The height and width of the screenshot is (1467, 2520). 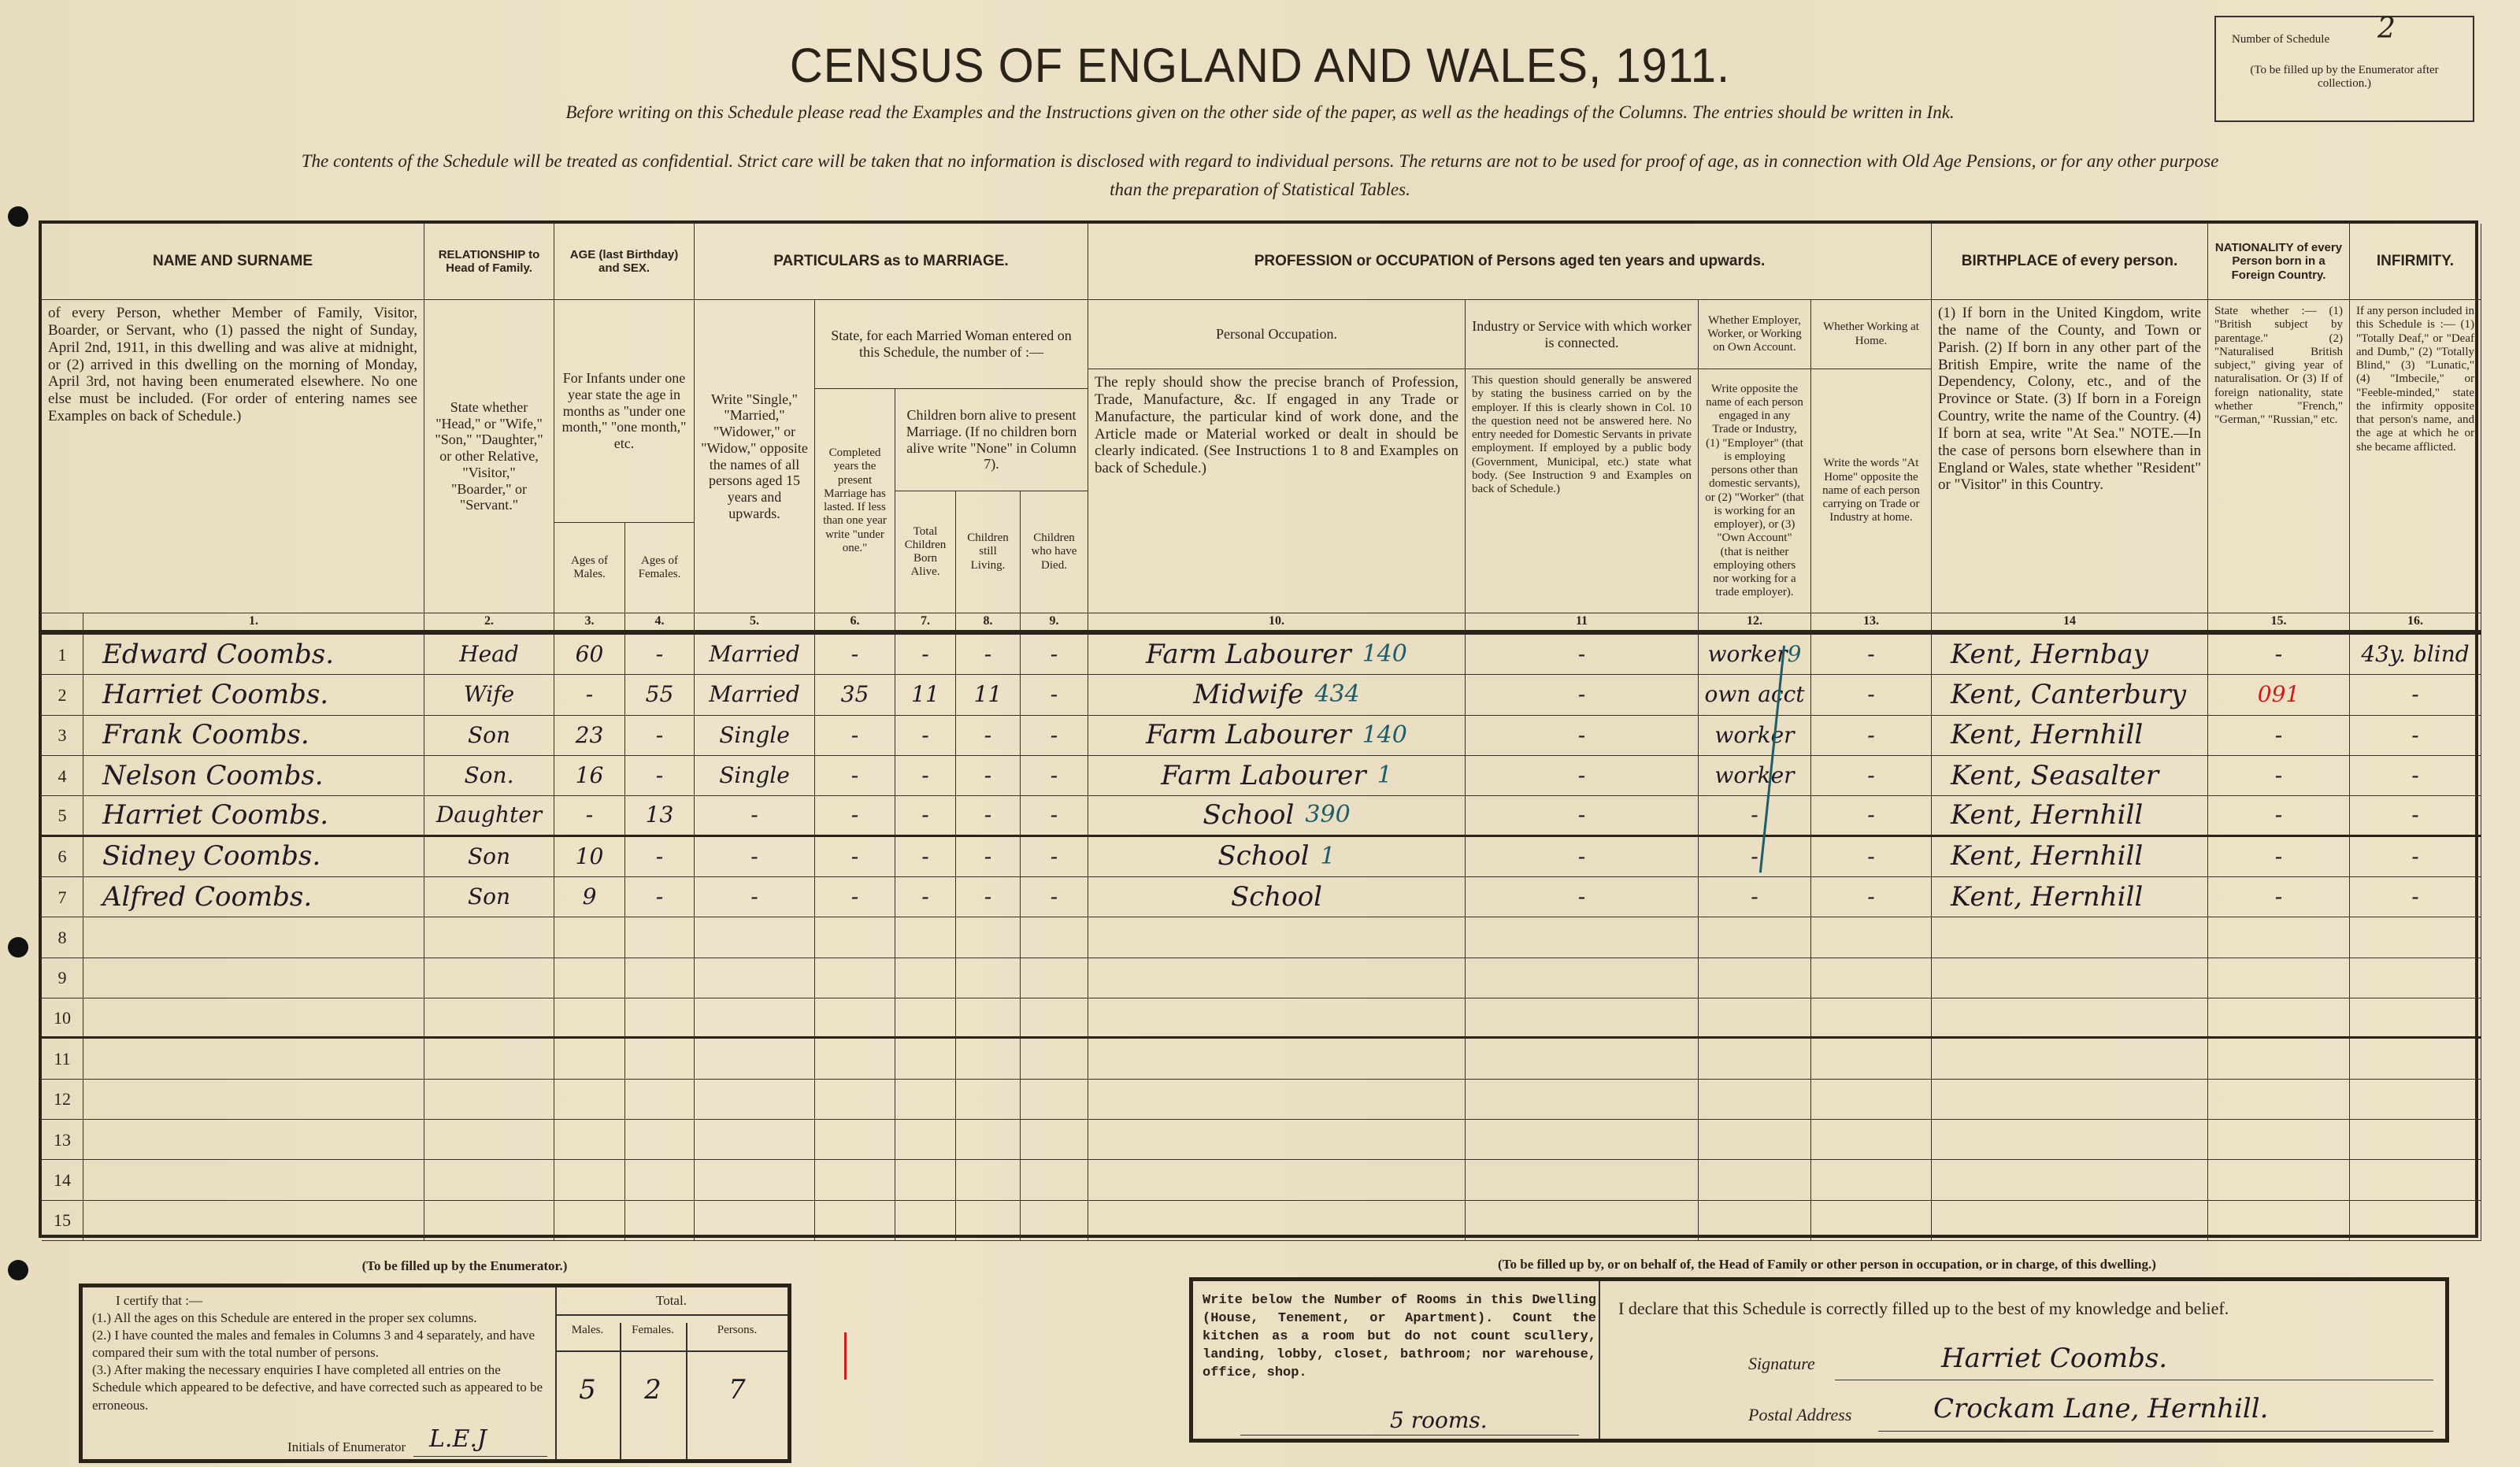 I want to click on table-cell-name-text: Harriet Coombs., so click(x=215, y=694).